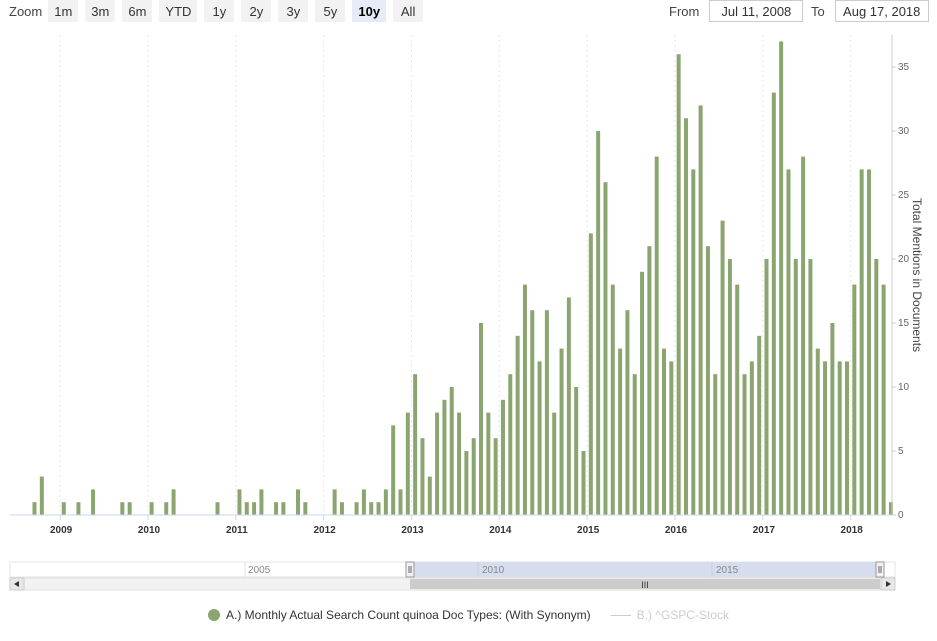 This screenshot has height=641, width=937. What do you see at coordinates (669, 615) in the screenshot?
I see `legend-item-b: B.) ^GSPC-Stock` at bounding box center [669, 615].